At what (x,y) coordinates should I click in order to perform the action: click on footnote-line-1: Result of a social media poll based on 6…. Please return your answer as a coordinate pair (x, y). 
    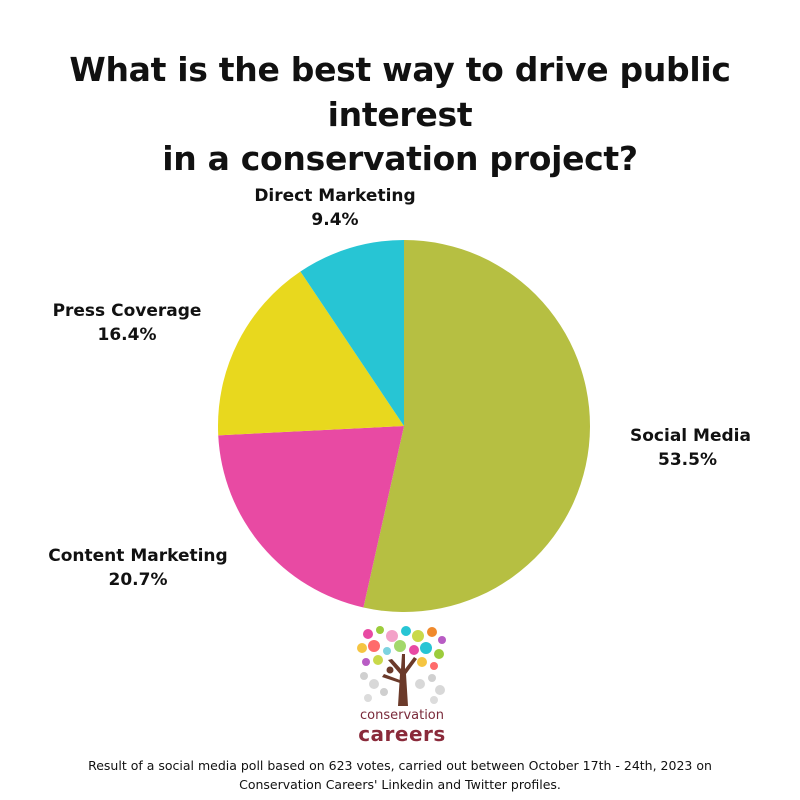
    Looking at the image, I should click on (400, 765).